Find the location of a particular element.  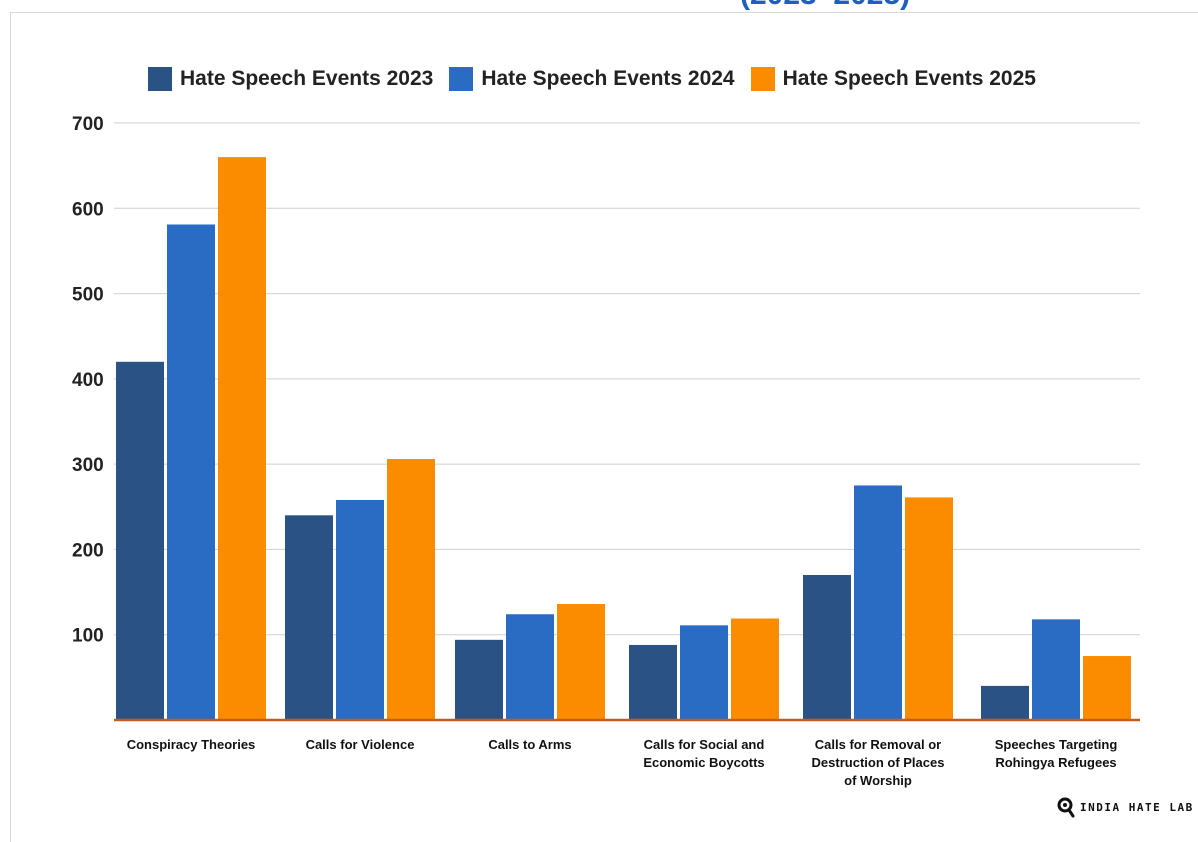

category-label: Calls for Violence is located at coordinates (360, 744).